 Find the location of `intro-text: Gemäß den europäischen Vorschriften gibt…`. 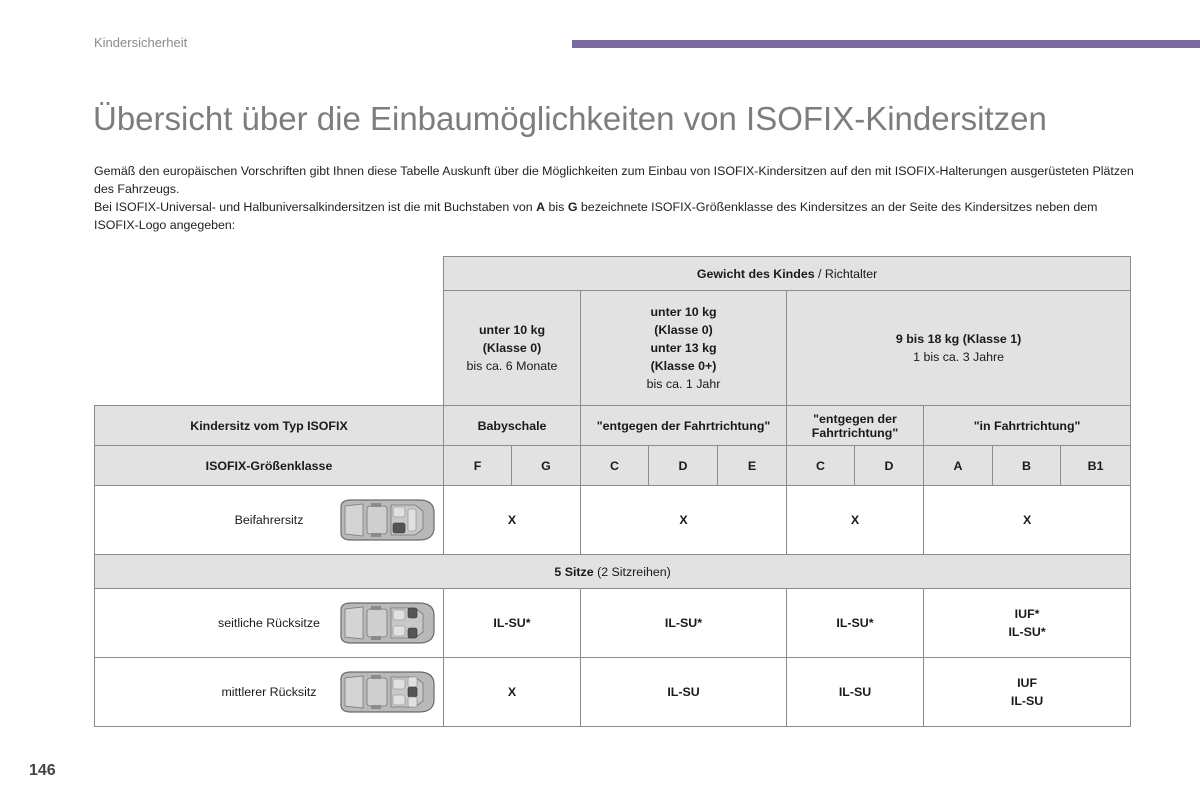

intro-text: Gemäß den europäischen Vorschriften gibt… is located at coordinates (614, 198).